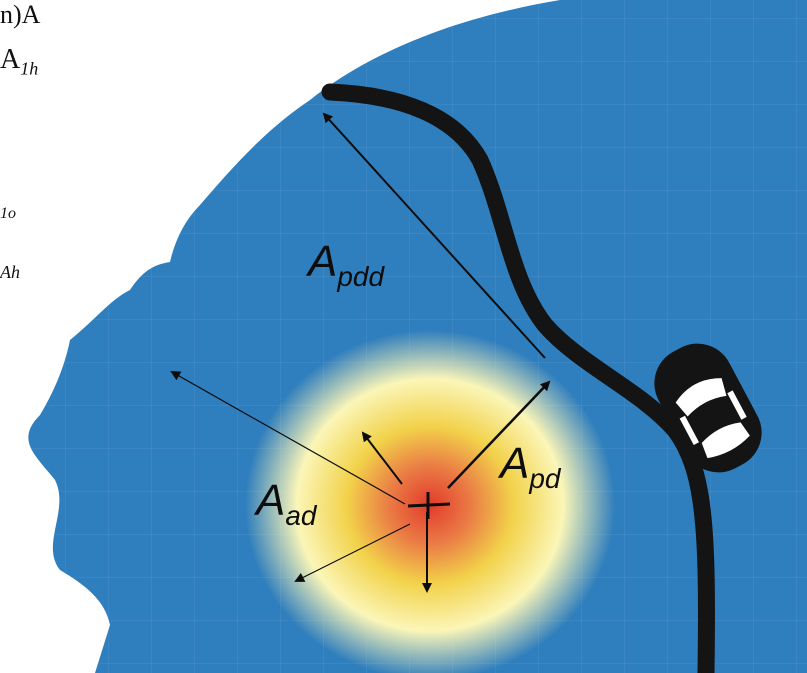  Describe the element at coordinates (285, 503) in the screenshot. I see `label-a-ad: Aad` at that location.